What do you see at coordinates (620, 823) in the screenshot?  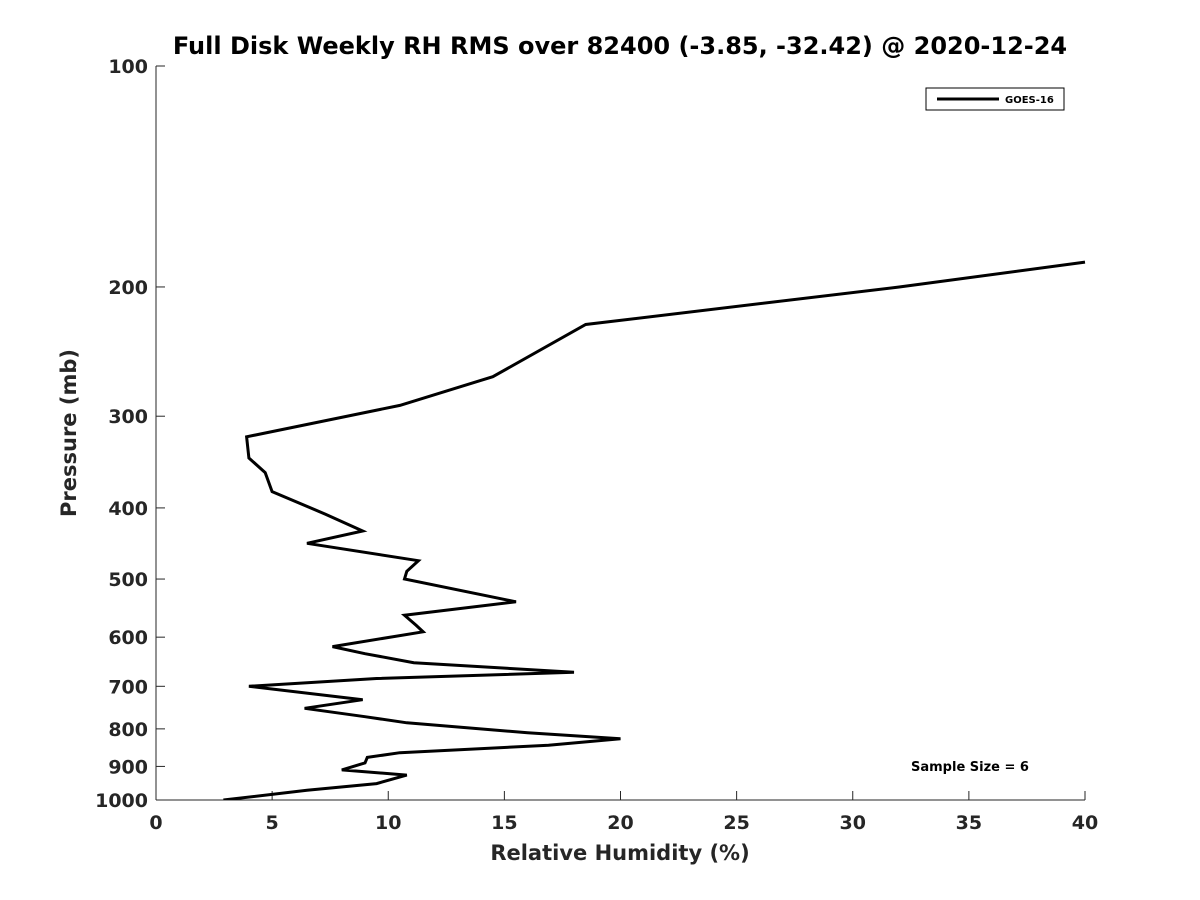 I see `x-tick-label: 20` at bounding box center [620, 823].